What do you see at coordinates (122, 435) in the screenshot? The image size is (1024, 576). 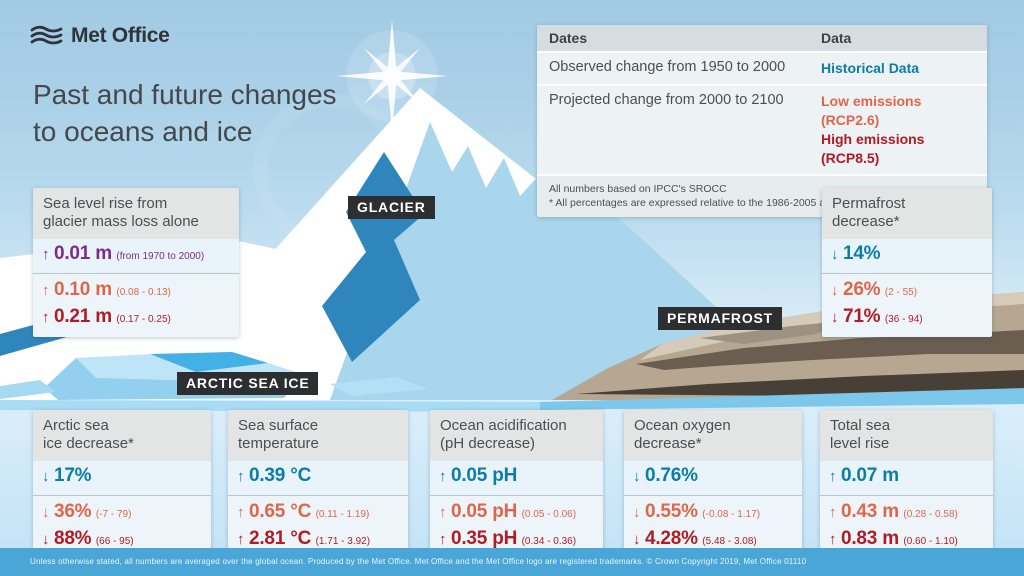 I see `stat-box-title: Arctic sea ice decrease*` at bounding box center [122, 435].